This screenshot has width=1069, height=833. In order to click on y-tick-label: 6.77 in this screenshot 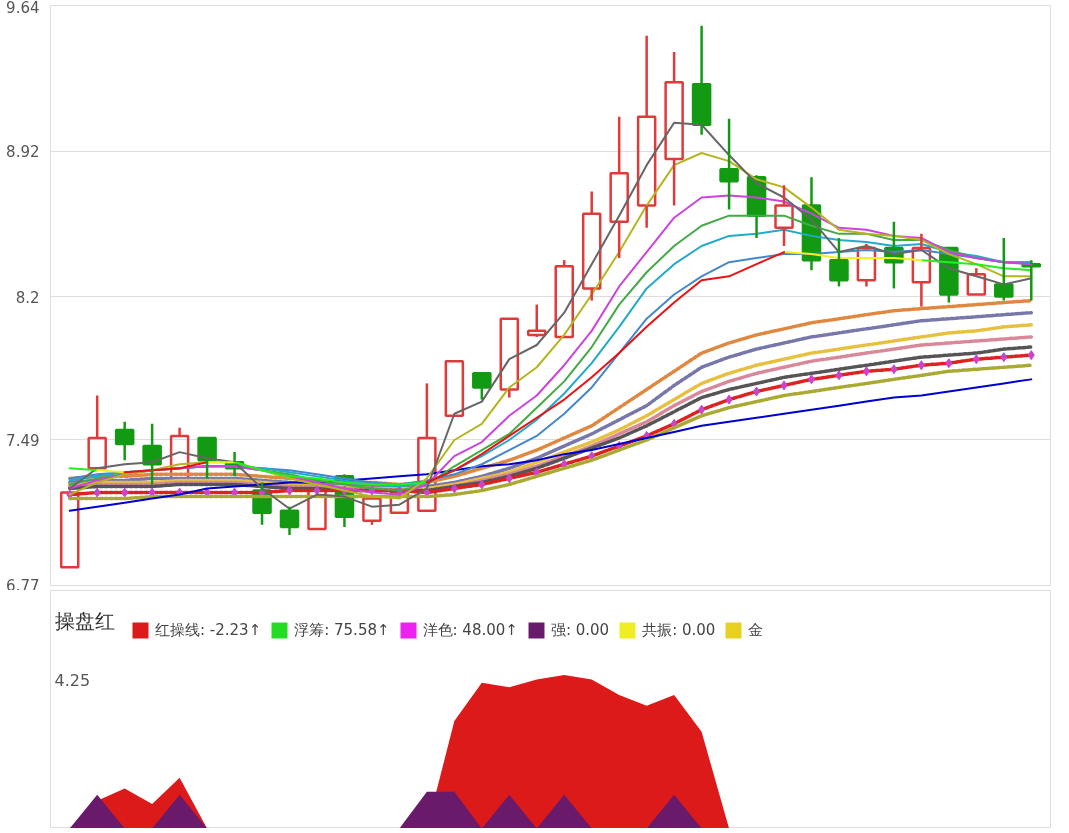, I will do `click(23, 585)`.